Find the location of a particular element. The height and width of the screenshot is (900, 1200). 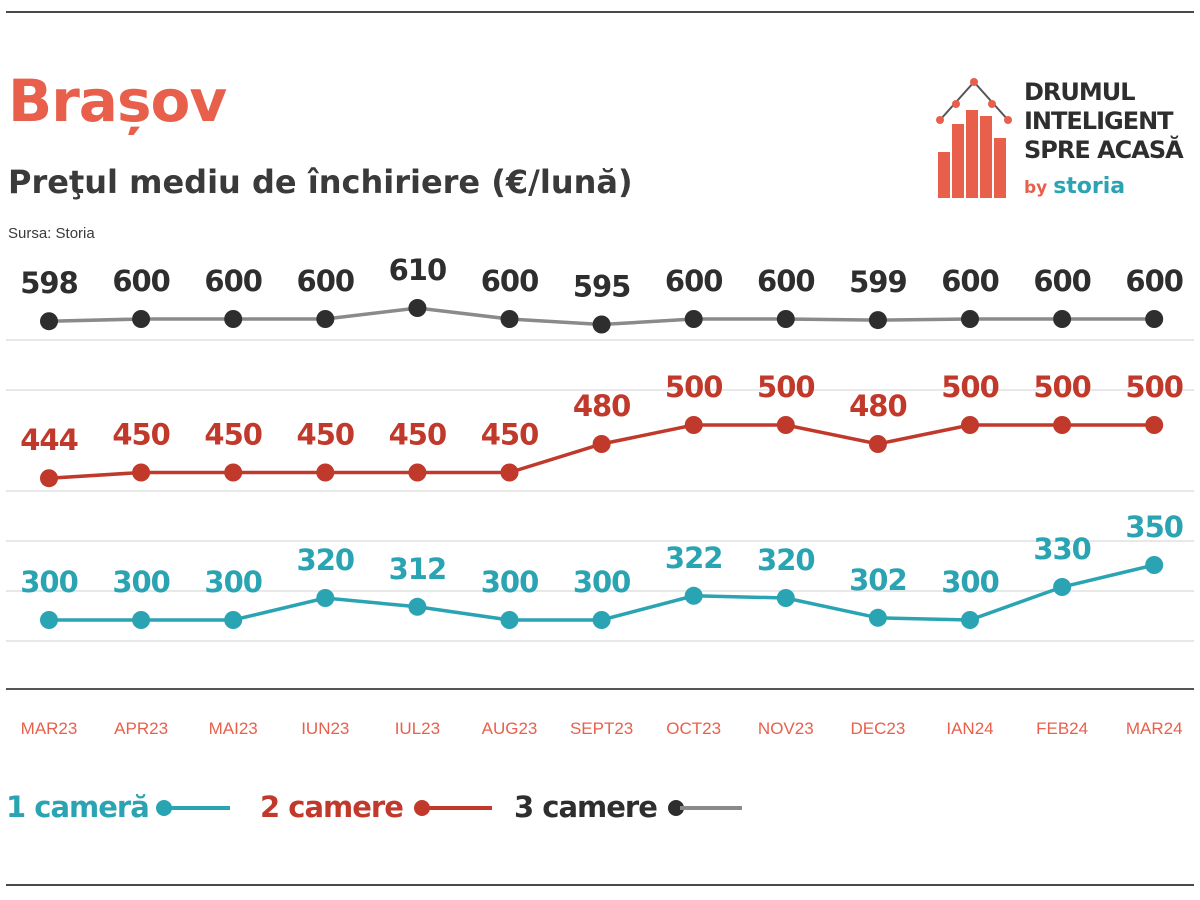

house-bars-icon is located at coordinates (974, 138).